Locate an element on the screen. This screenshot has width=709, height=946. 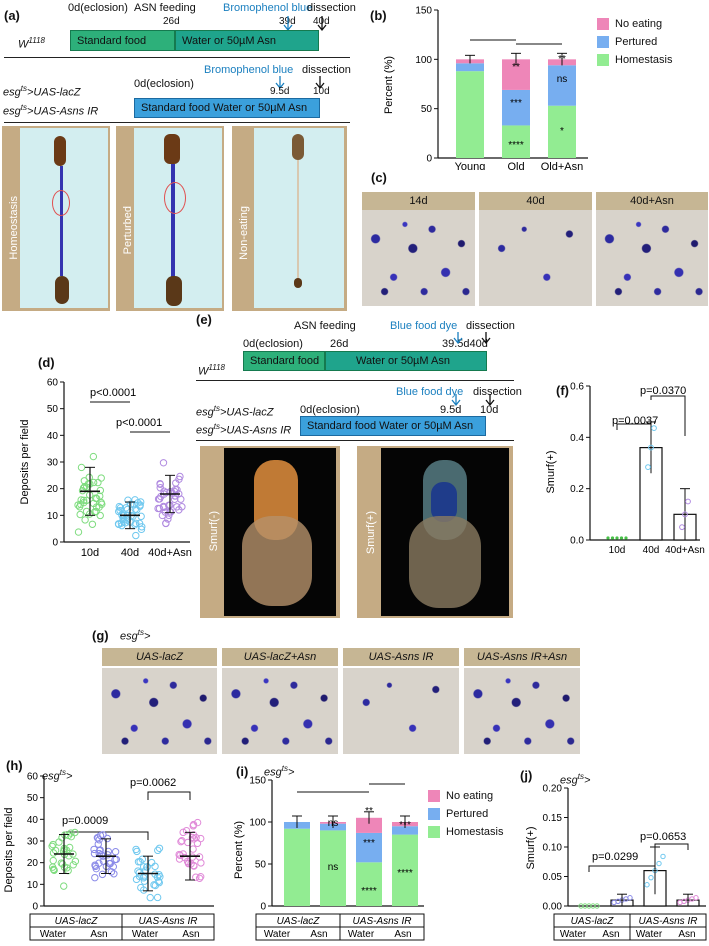
dissection-label-2: dissection is located at coordinates (326, 70).